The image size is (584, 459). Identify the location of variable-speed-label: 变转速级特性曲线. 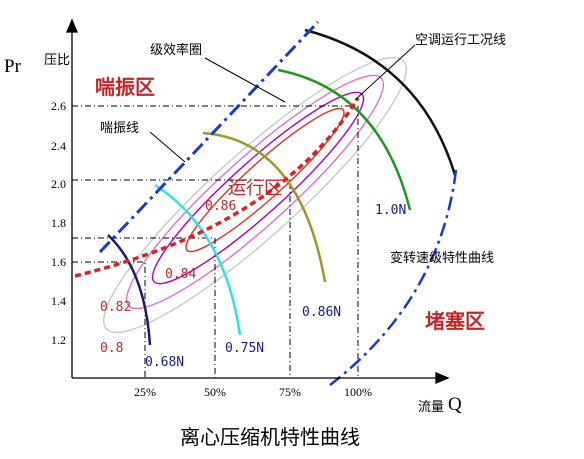
(442, 258).